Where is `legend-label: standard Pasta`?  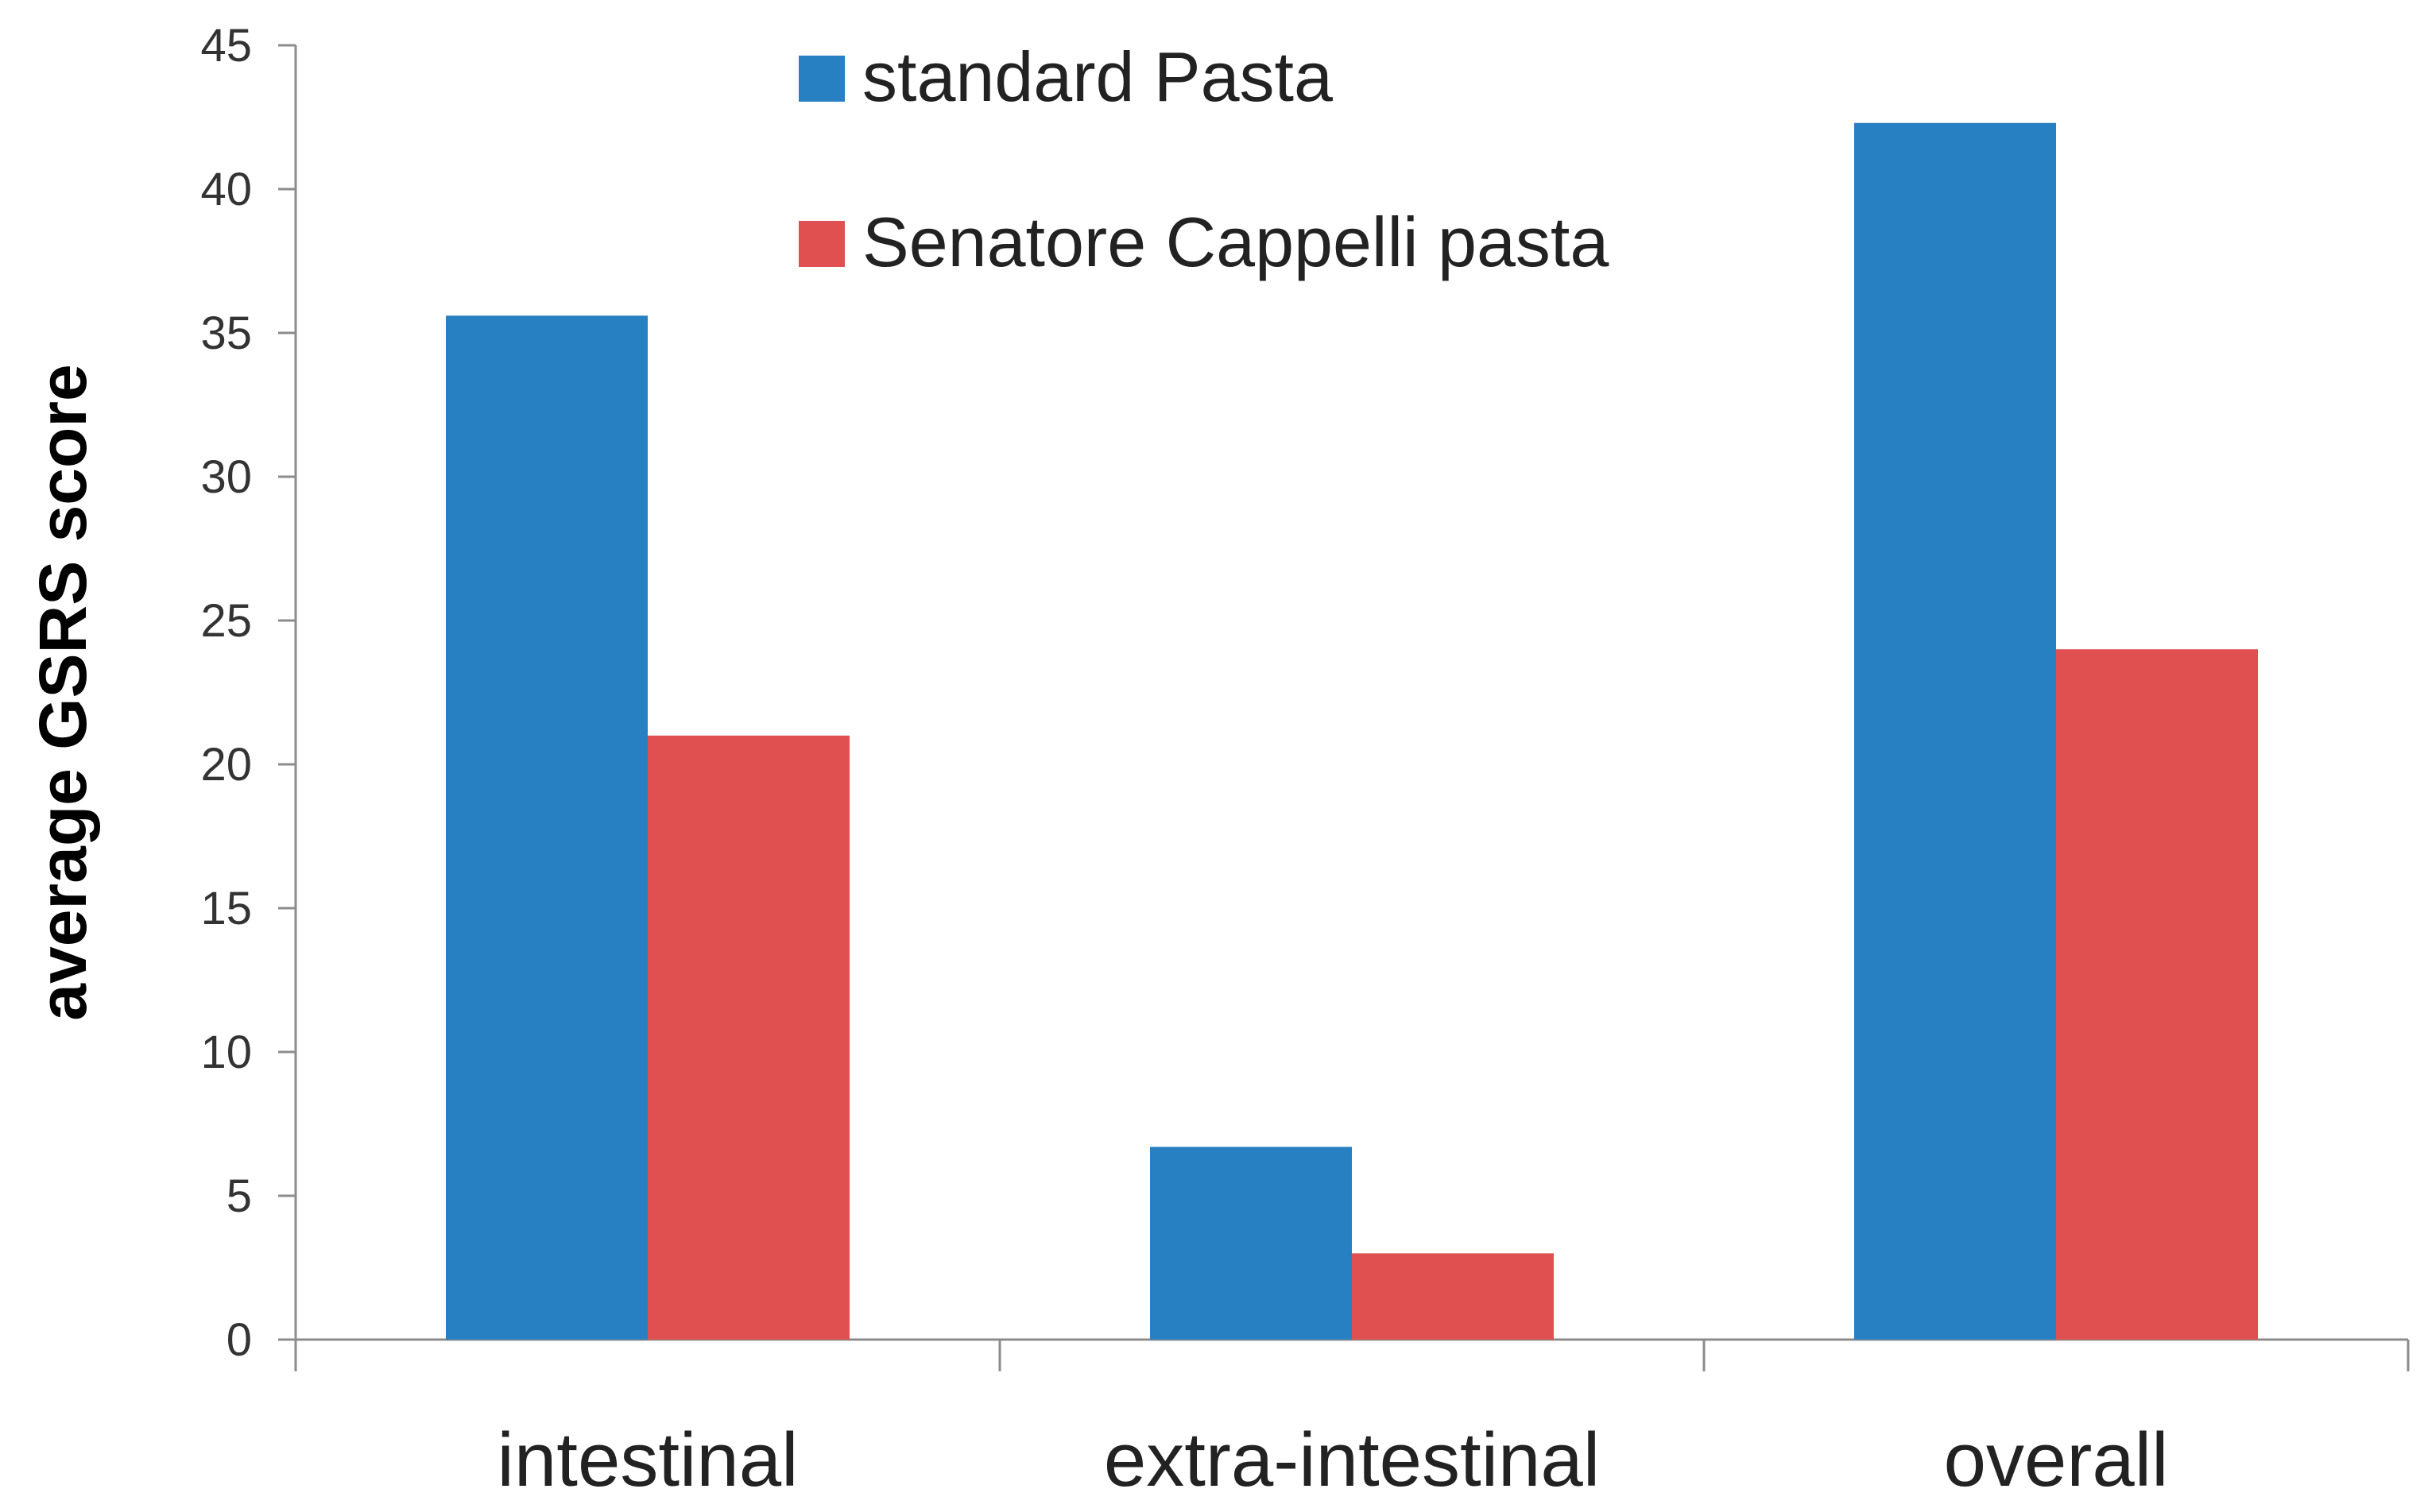
legend-label: standard Pasta is located at coordinates (1097, 76).